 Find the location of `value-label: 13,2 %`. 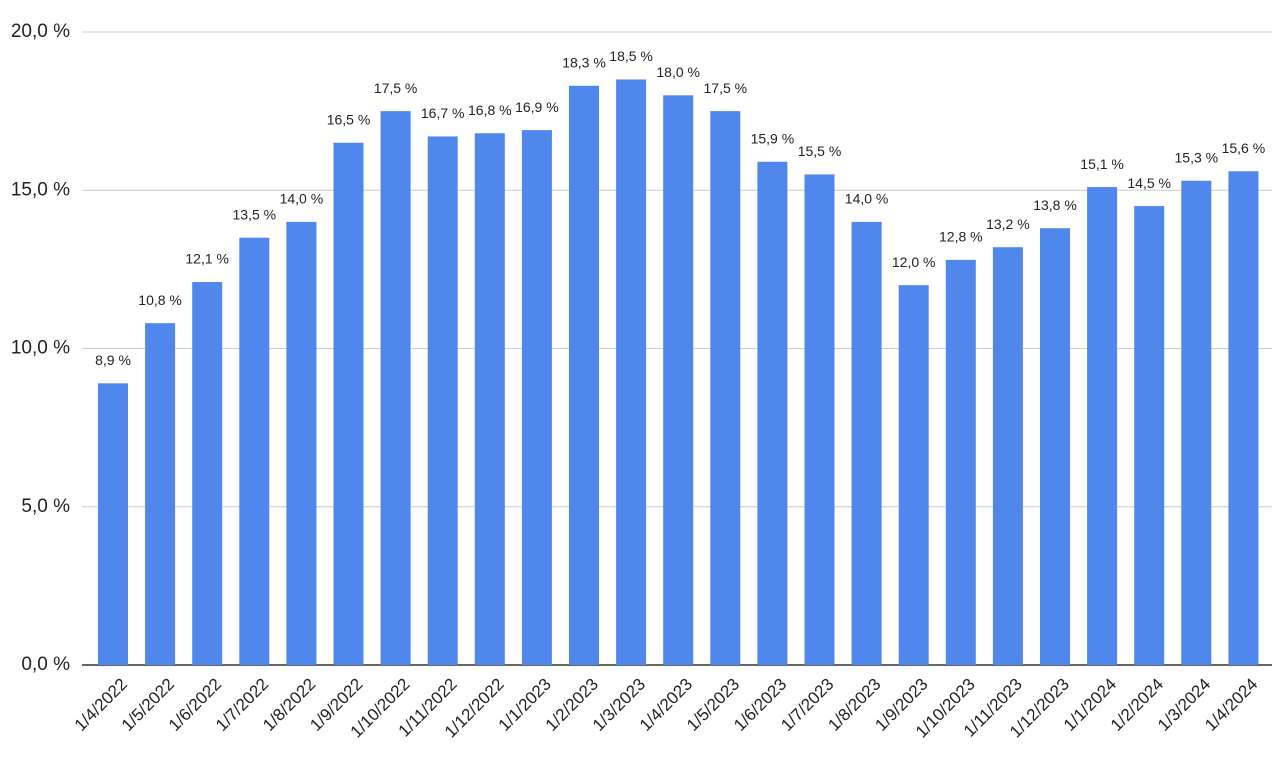

value-label: 13,2 % is located at coordinates (1008, 224).